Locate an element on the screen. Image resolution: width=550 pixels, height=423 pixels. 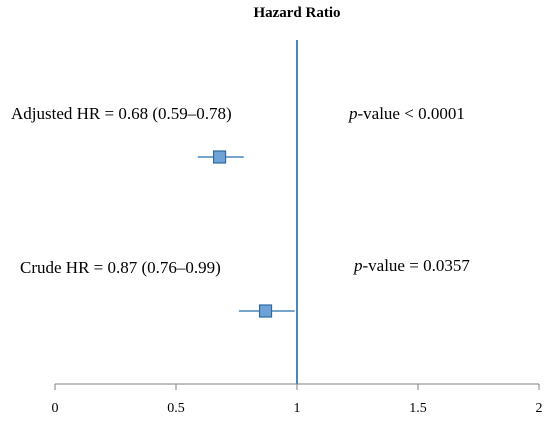
chart-title: Hazard Ratio is located at coordinates (296, 13).